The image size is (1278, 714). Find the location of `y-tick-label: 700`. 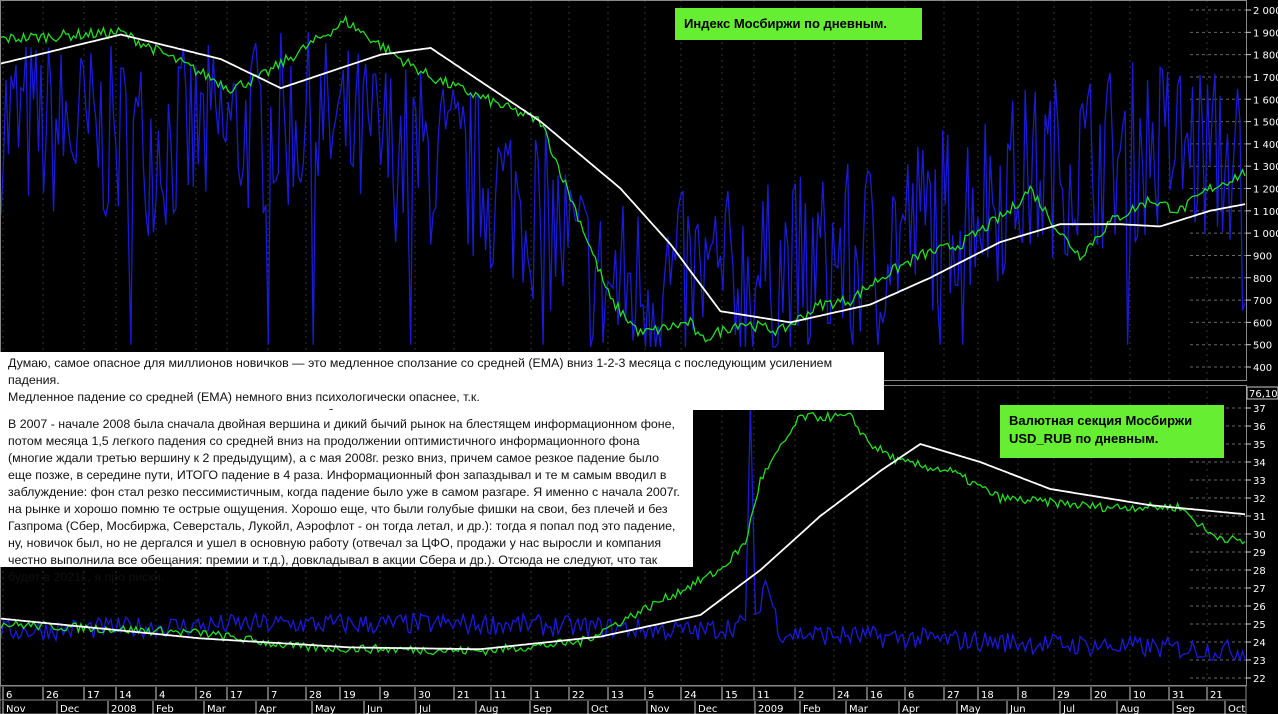

y-tick-label: 700 is located at coordinates (1262, 301).